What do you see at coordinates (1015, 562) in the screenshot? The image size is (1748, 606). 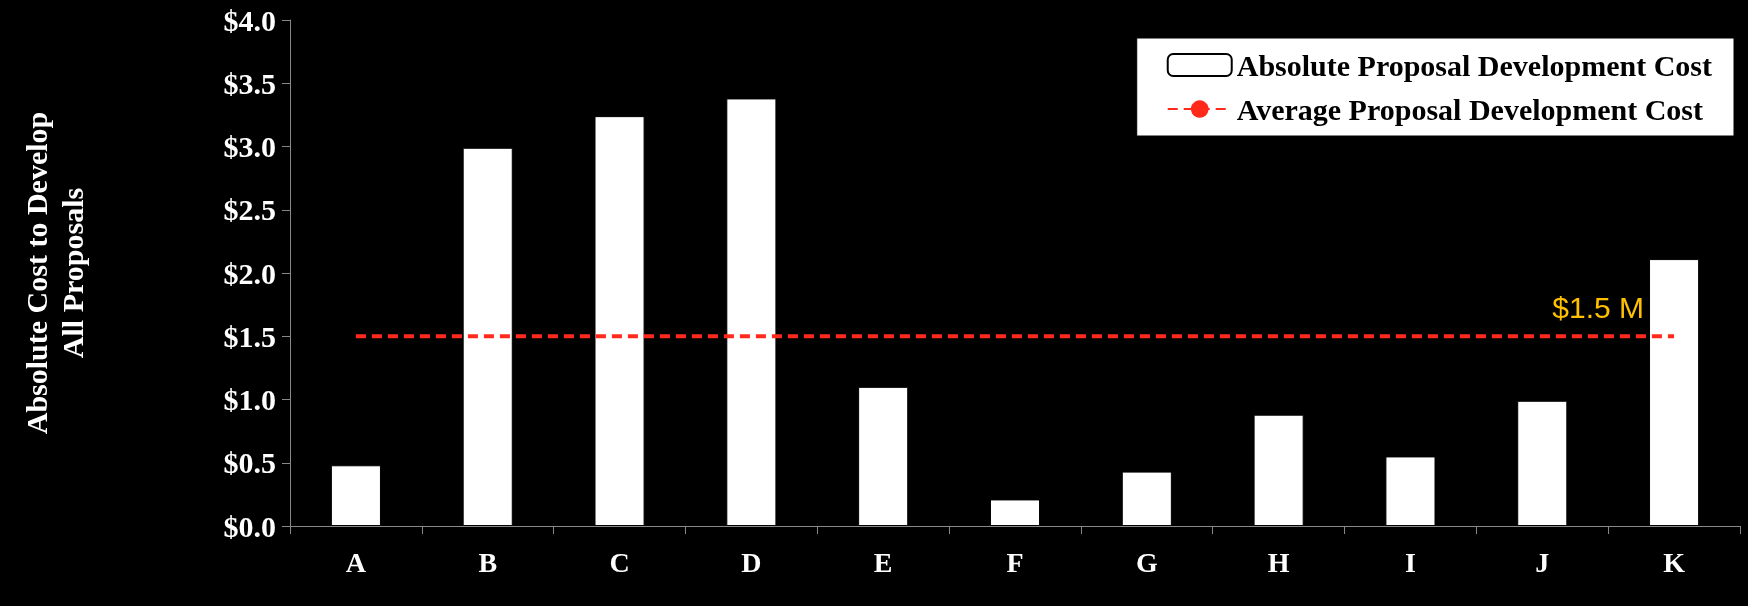 I see `x-tick-label: F` at bounding box center [1015, 562].